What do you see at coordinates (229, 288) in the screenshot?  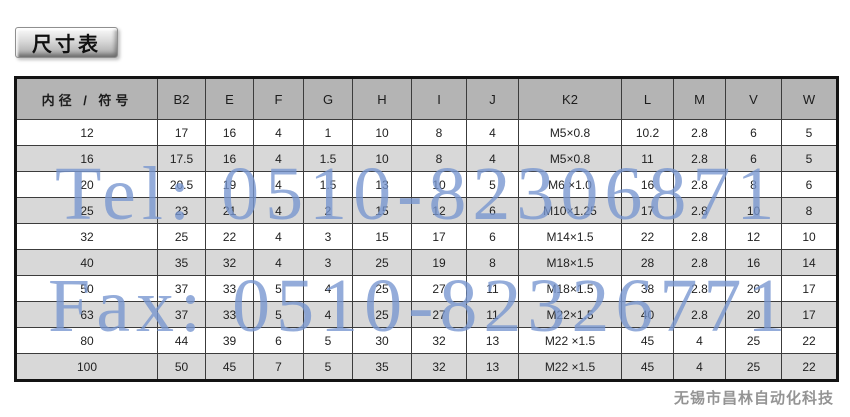 I see `table-cell: 33` at bounding box center [229, 288].